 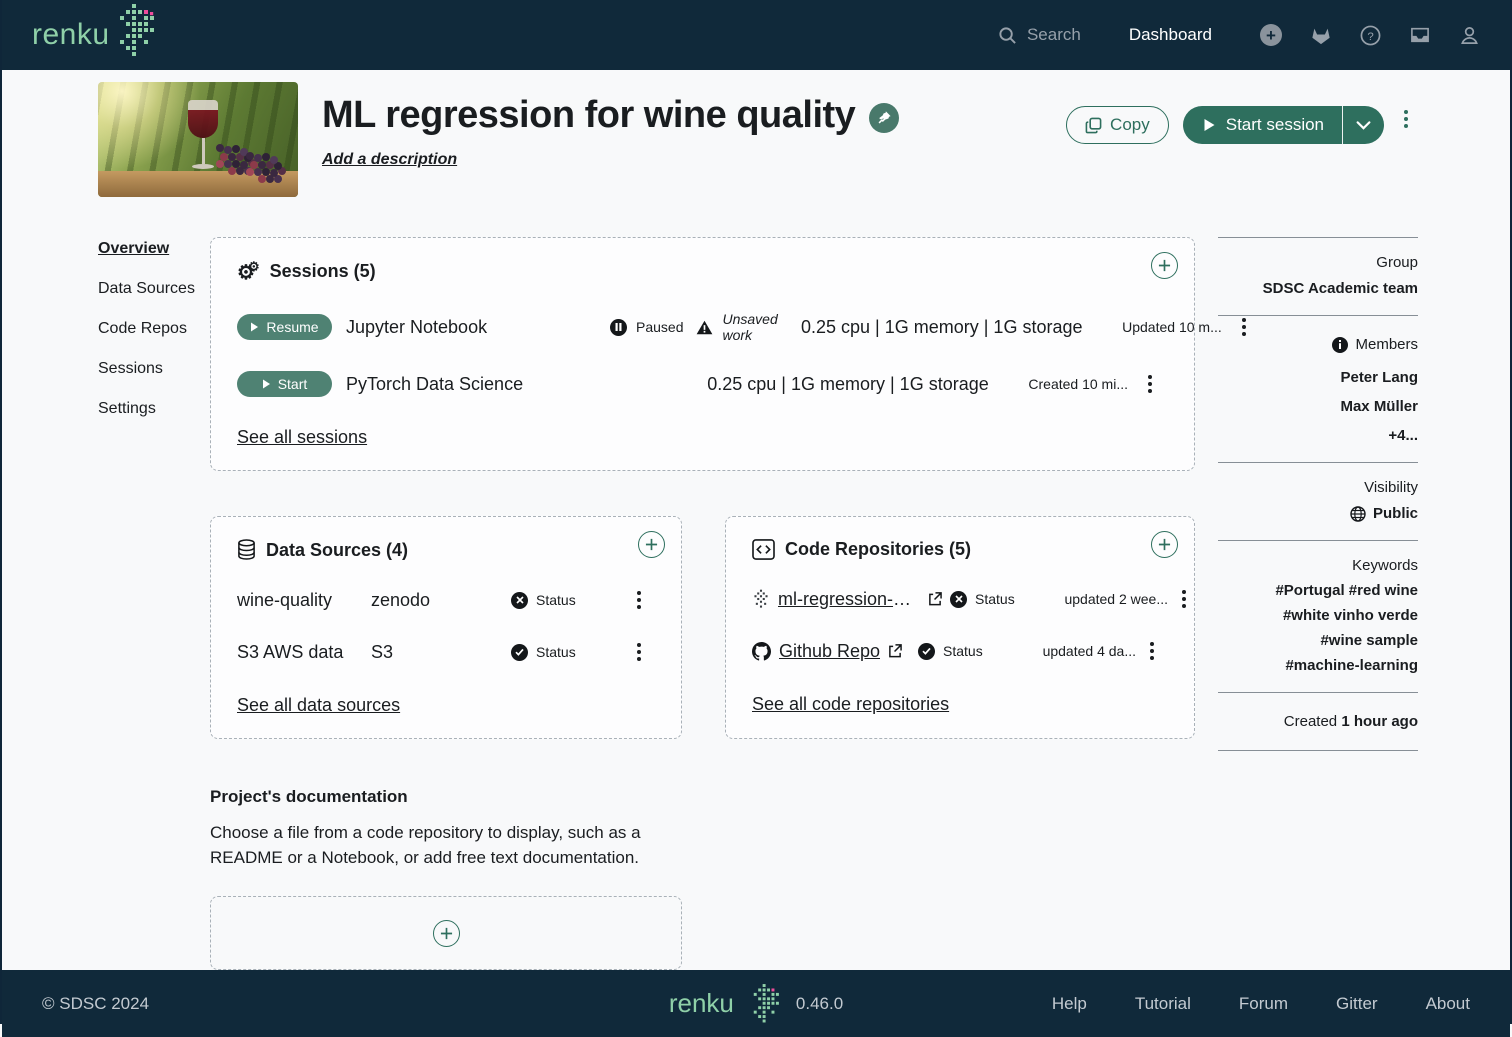 I want to click on start-session-row-button: Start, so click(x=284, y=384).